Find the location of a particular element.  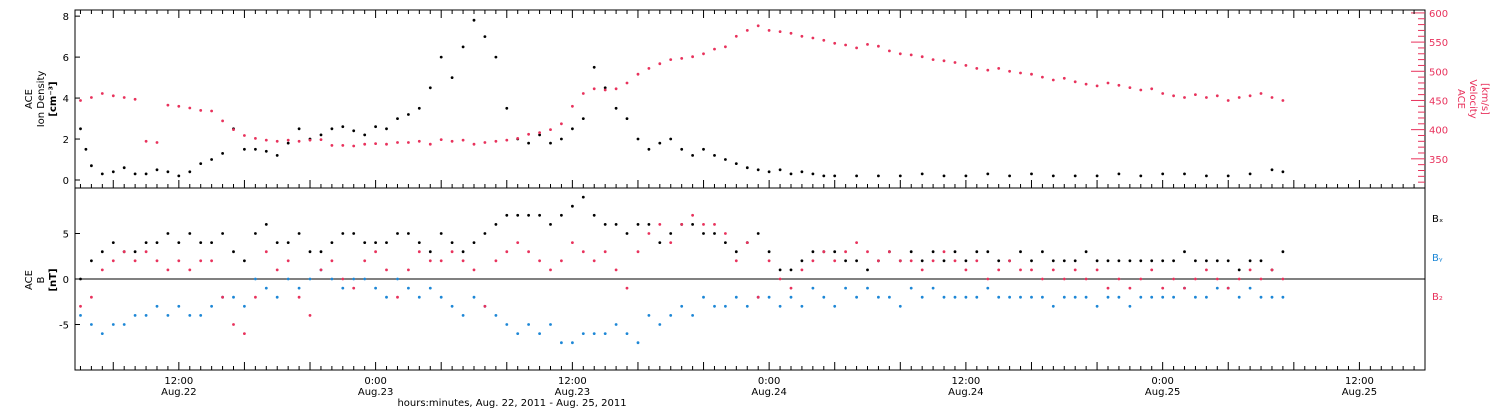

x-tick-date: Aug.22 is located at coordinates (178, 392).